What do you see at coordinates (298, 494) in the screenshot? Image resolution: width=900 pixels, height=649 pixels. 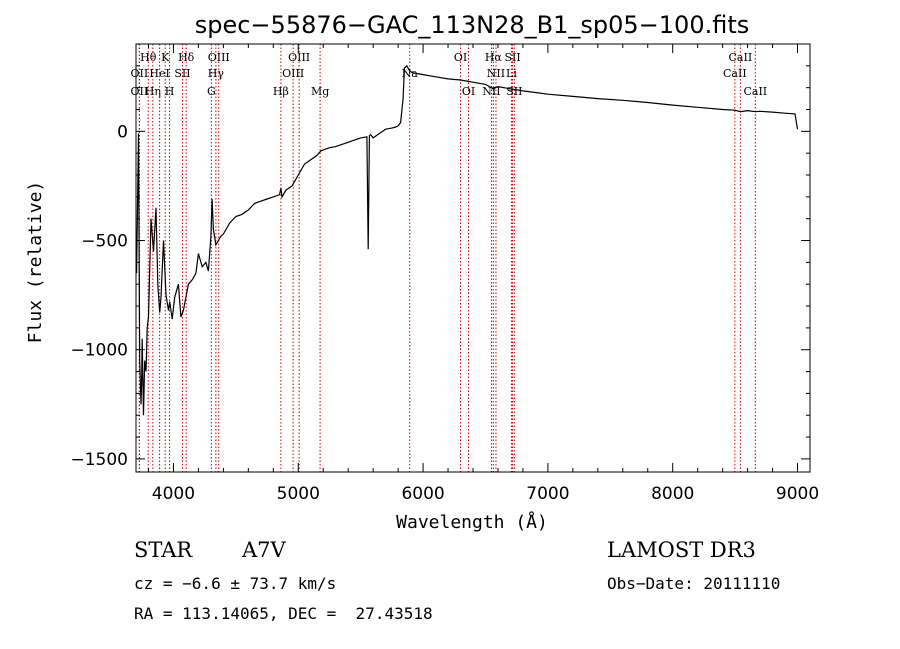 I see `x-tick-label: 5000` at bounding box center [298, 494].